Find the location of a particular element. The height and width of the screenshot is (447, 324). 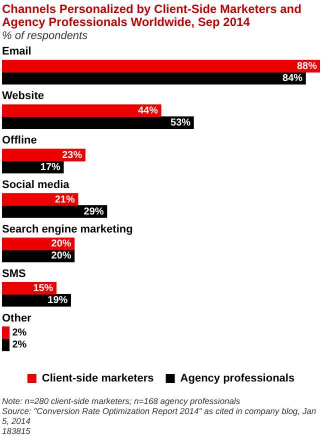

text: Note: n=280 client-side marketers; n=168 agency professionals is located at coordinates (122, 401).